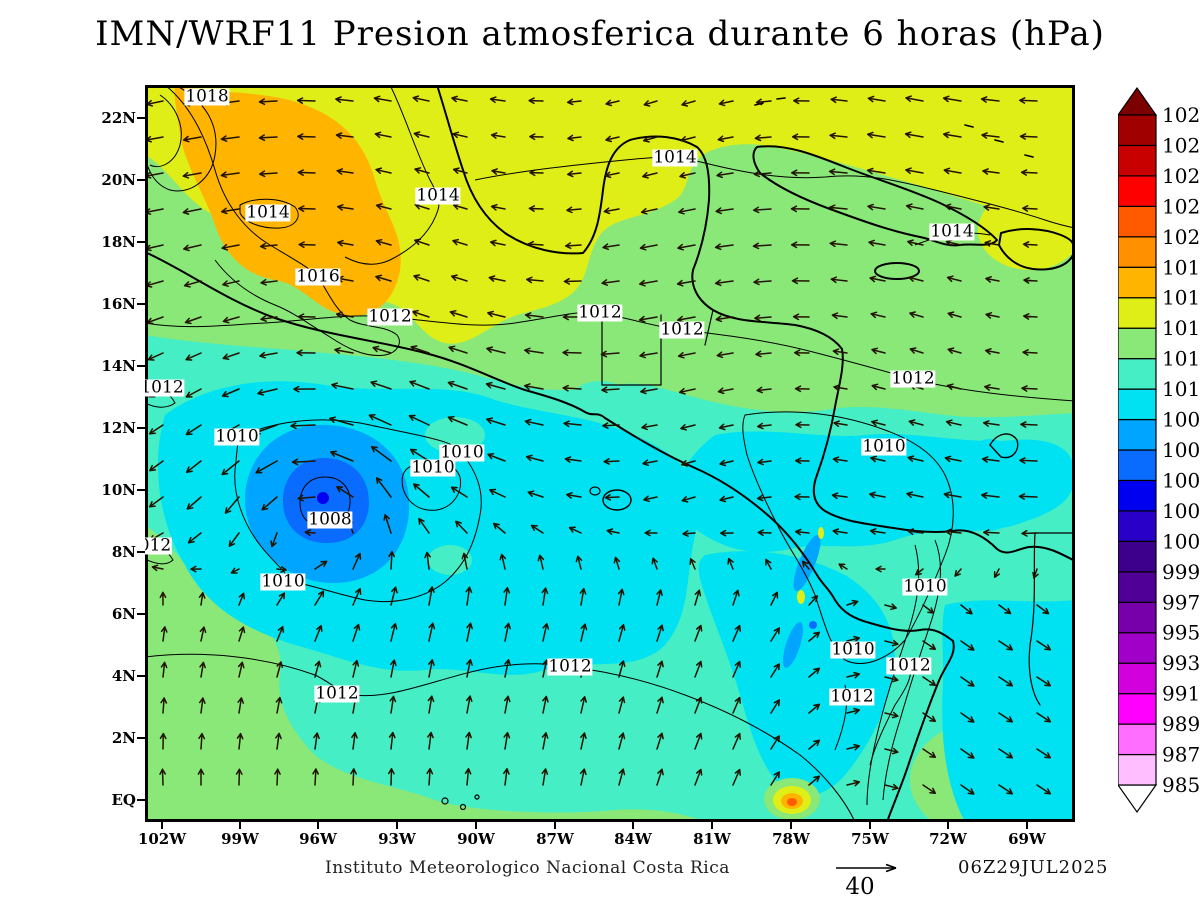 This screenshot has width=1200, height=900. I want to click on colorbar-under-arrow, so click(1138, 799).